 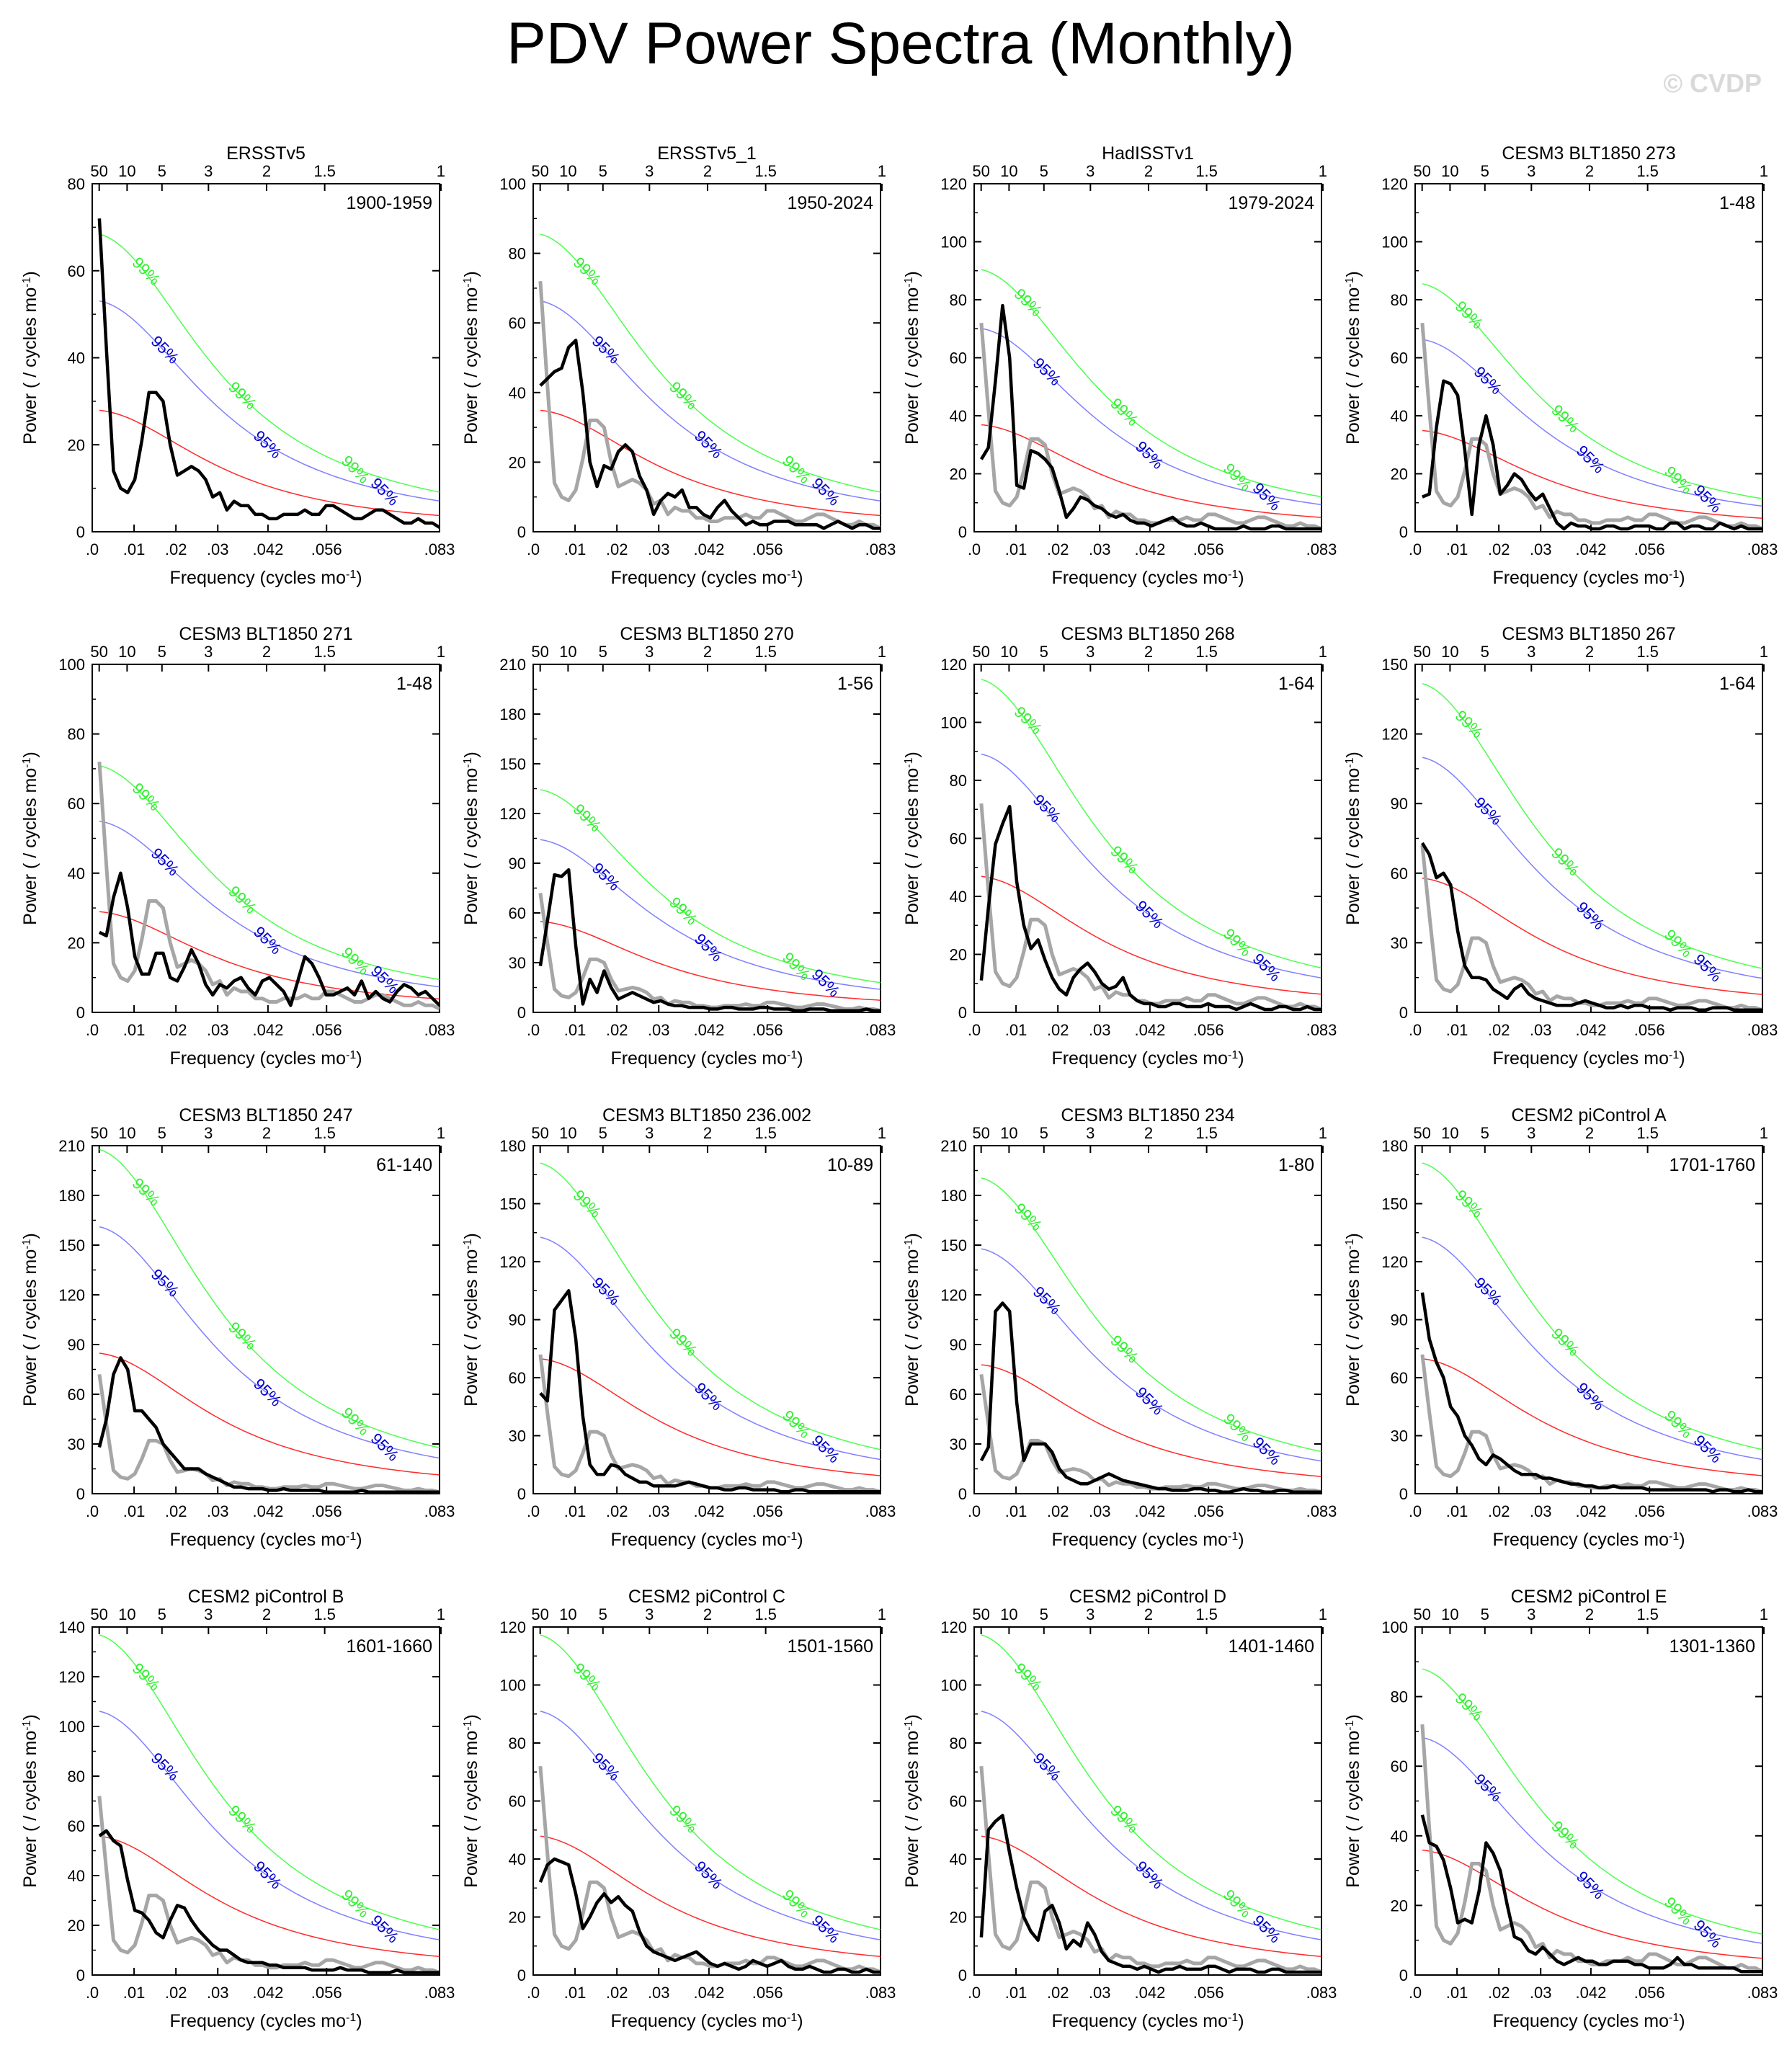 What do you see at coordinates (855, 684) in the screenshot?
I see `panel-years: 1-56` at bounding box center [855, 684].